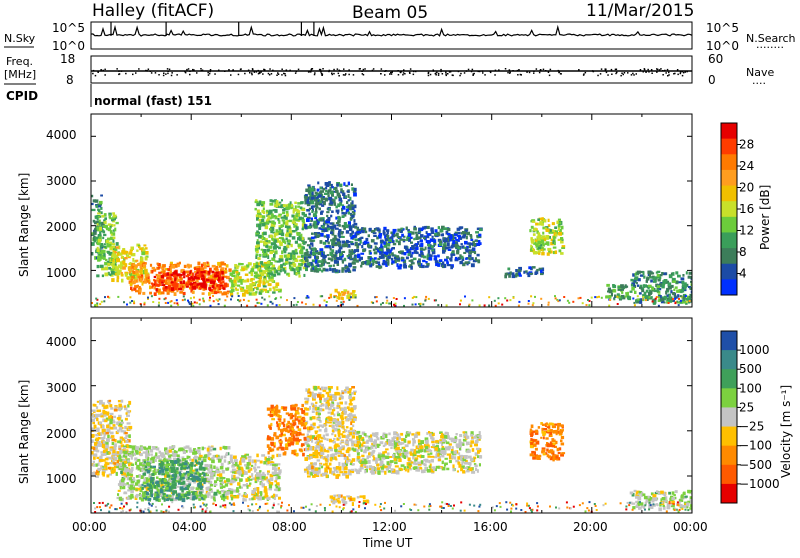 The height and width of the screenshot is (558, 800). What do you see at coordinates (153, 11) in the screenshot?
I see `station-title: Halley (fitACF)` at bounding box center [153, 11].